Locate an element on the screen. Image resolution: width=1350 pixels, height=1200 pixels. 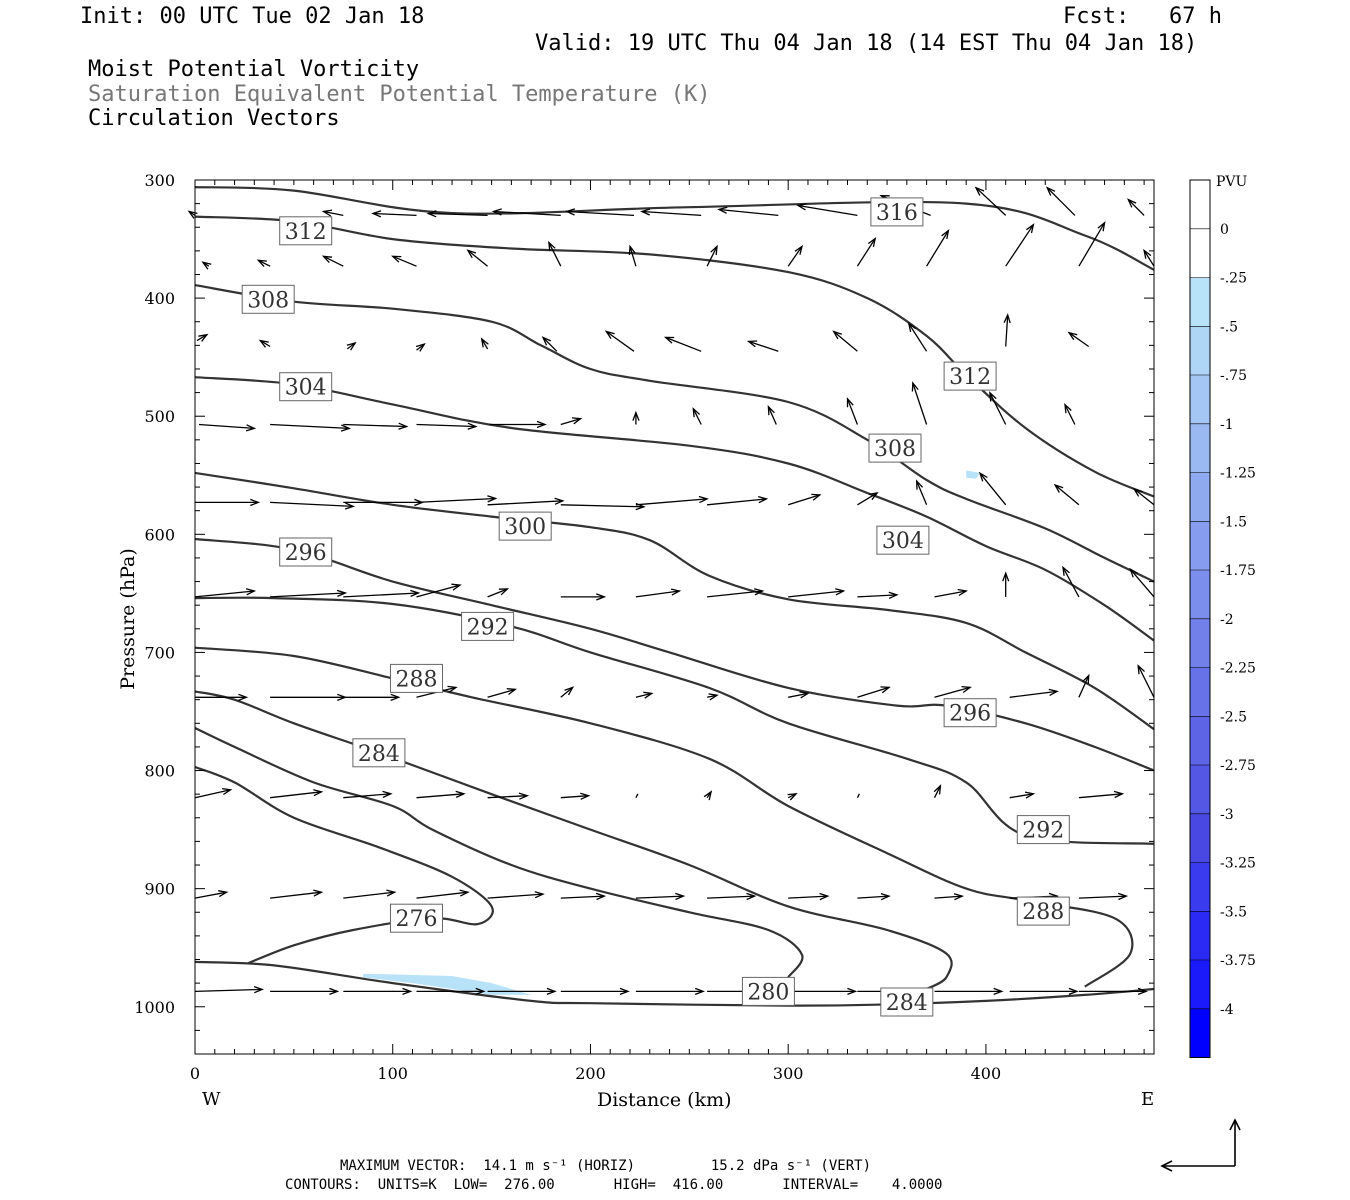
colorbar-label: -1.25 is located at coordinates (1238, 474).